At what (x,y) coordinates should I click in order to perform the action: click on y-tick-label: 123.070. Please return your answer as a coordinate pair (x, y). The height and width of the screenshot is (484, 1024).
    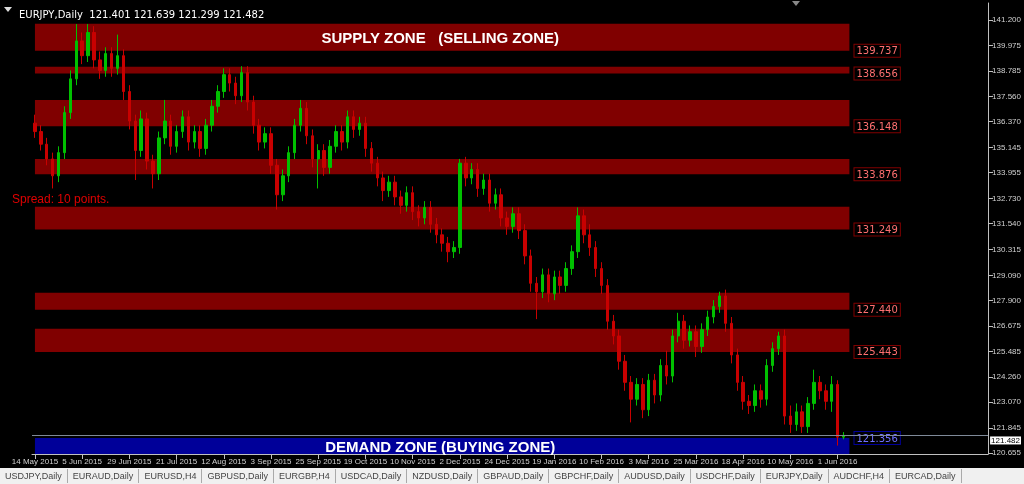
    Looking at the image, I should click on (1007, 402).